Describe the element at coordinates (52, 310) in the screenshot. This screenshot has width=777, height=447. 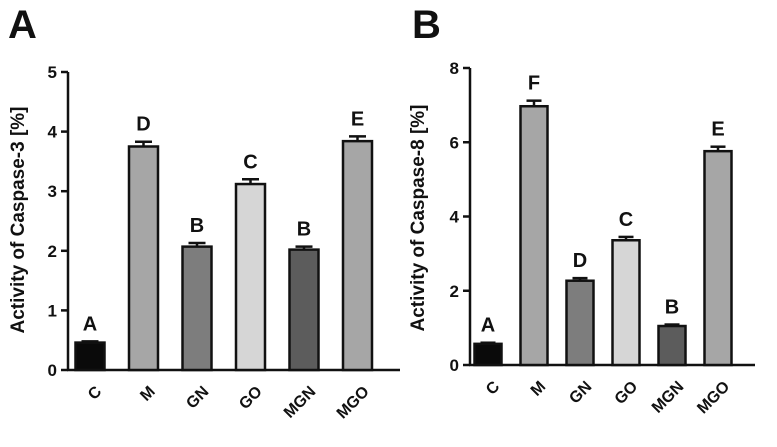
I see `y-tick-label: 1` at that location.